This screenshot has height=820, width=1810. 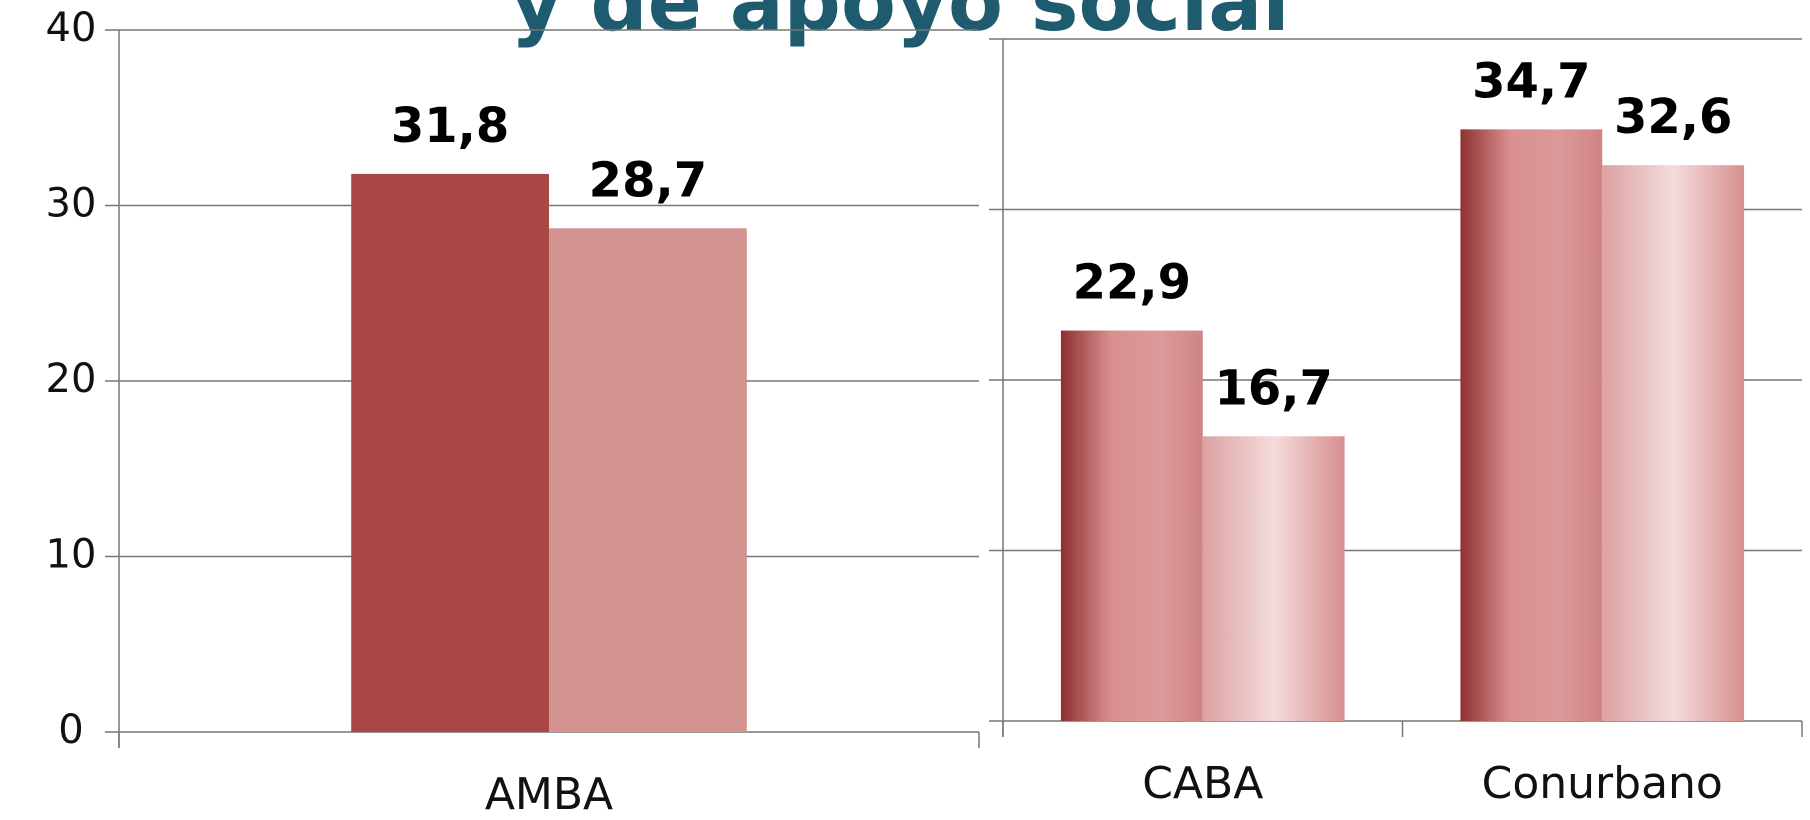 I want to click on y-tick-label: 0, so click(x=70, y=730).